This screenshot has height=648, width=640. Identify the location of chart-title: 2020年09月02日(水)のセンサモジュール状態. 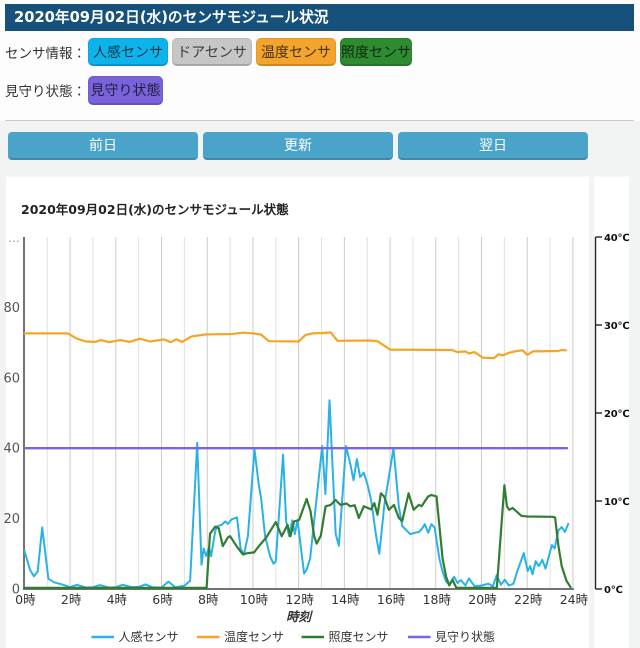
(155, 209).